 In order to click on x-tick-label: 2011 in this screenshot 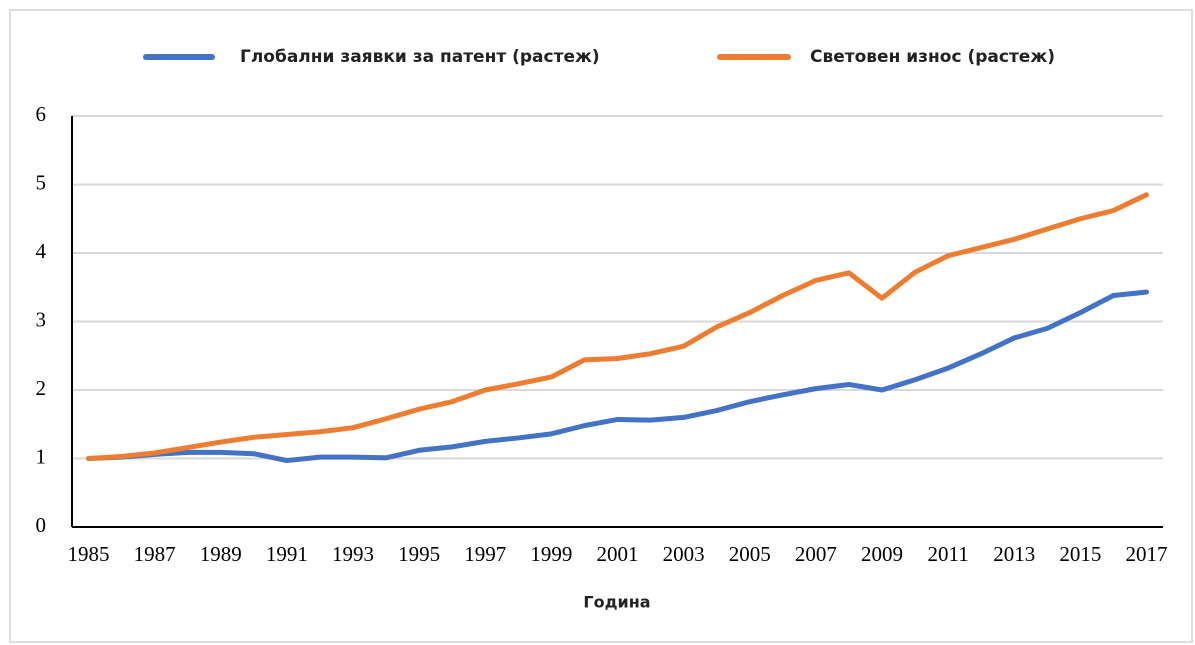, I will do `click(947, 554)`.